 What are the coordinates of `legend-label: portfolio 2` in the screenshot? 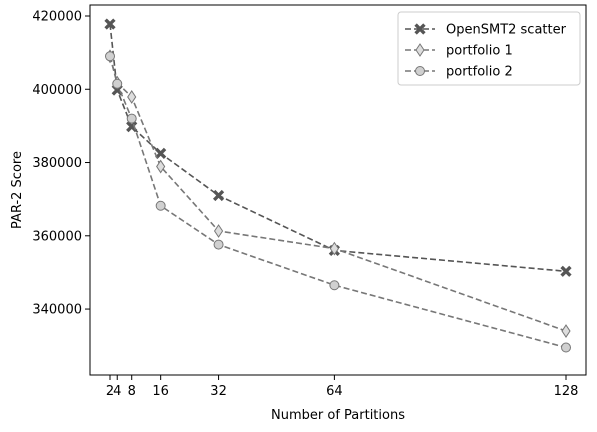 It's located at (479, 72).